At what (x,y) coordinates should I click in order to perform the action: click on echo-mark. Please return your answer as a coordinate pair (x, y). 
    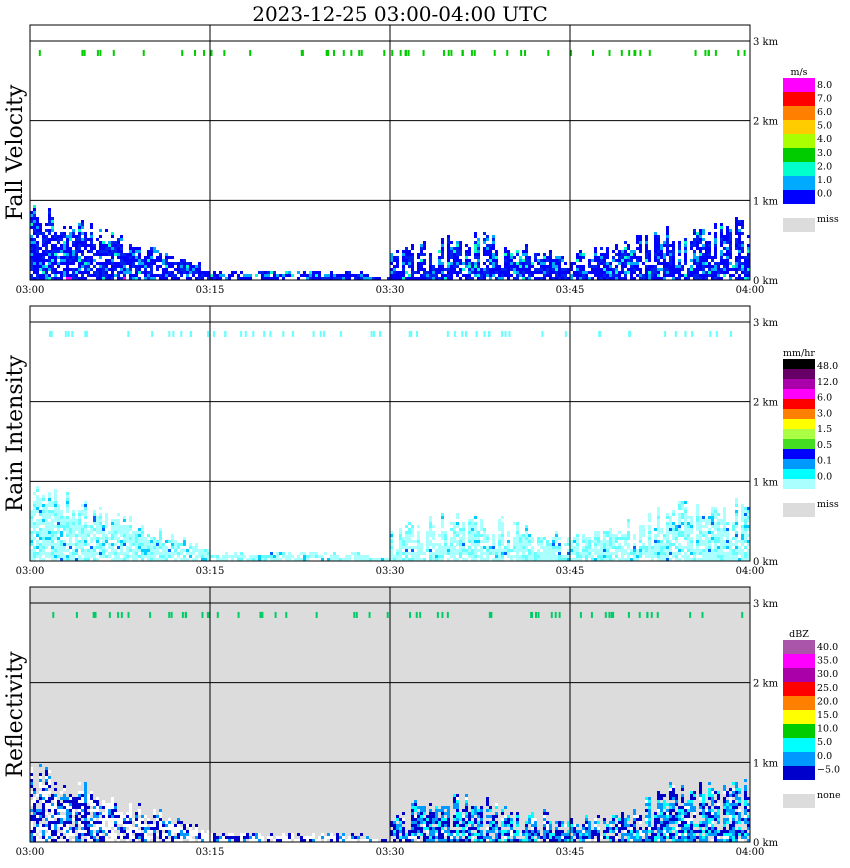
    Looking at the image, I should click on (241, 333).